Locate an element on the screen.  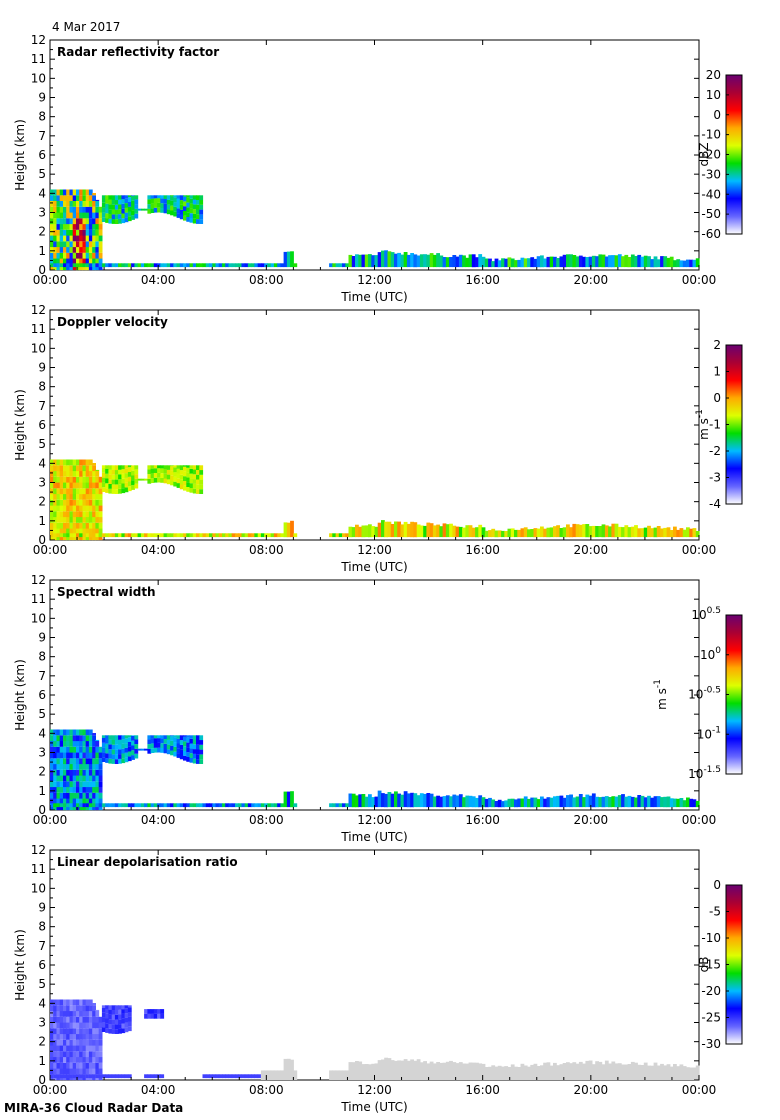
colorbar-tick-base: 10 is located at coordinates (698, 615).